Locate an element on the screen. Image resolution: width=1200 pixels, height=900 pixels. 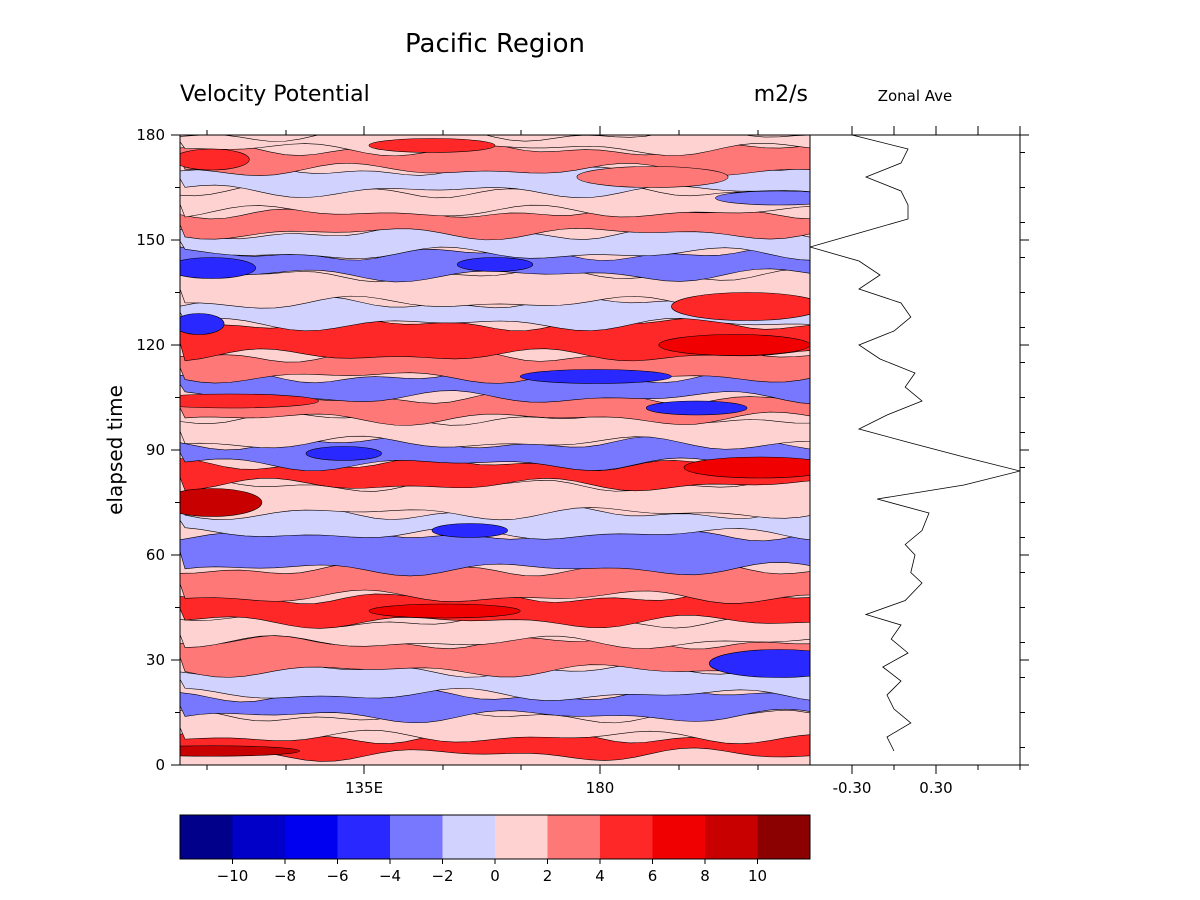
zonal-x-tick-label: 0.30 is located at coordinates (935, 788).